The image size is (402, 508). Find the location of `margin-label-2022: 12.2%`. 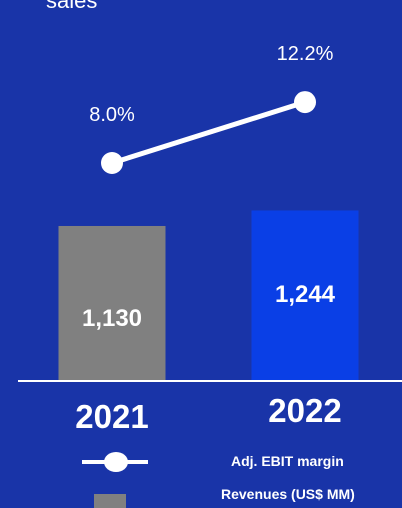

margin-label-2022: 12.2% is located at coordinates (305, 54).